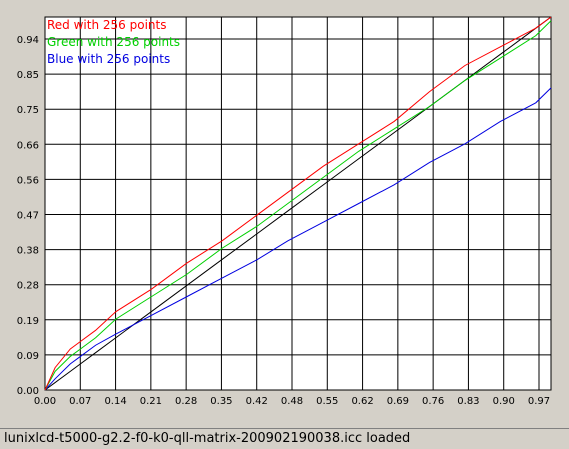 This screenshot has width=569, height=449. Describe the element at coordinates (539, 401) in the screenshot. I see `x-tick-label: 0.97` at that location.